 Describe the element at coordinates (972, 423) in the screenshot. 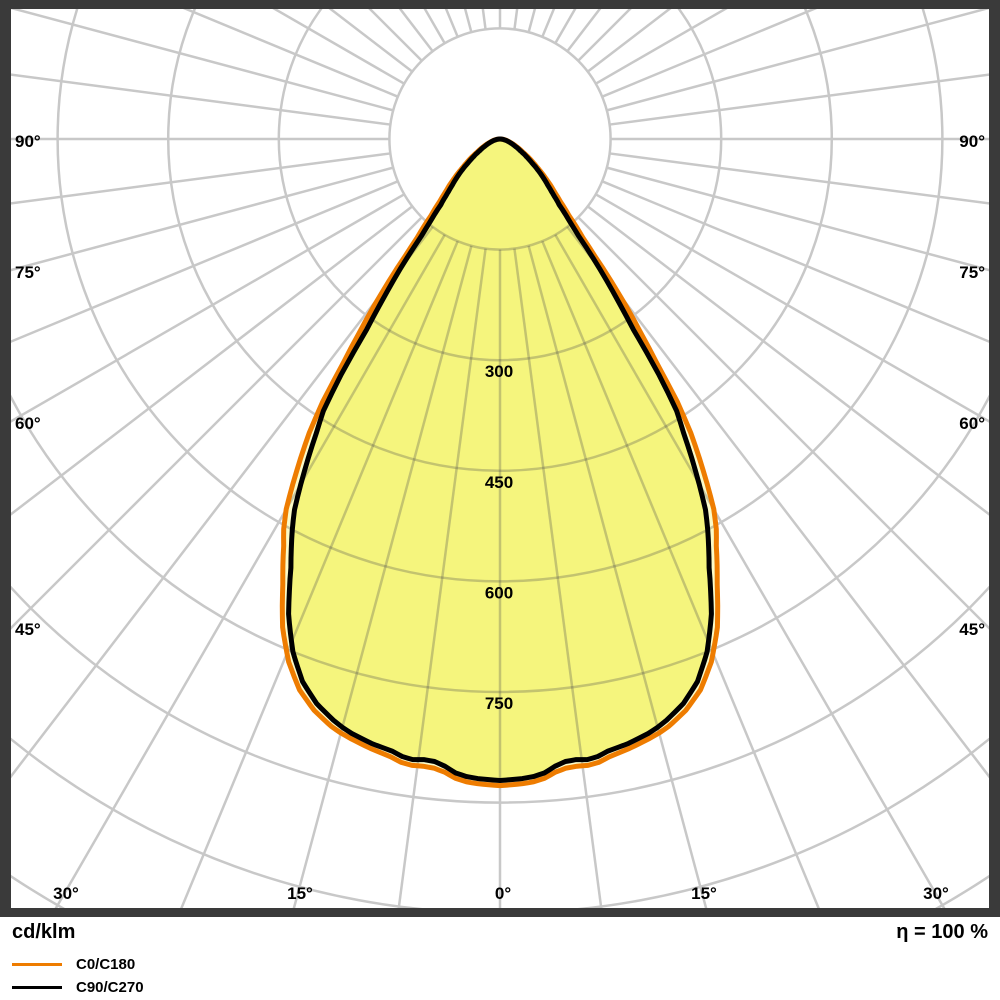

I see `angle-label-right: 60°` at that location.